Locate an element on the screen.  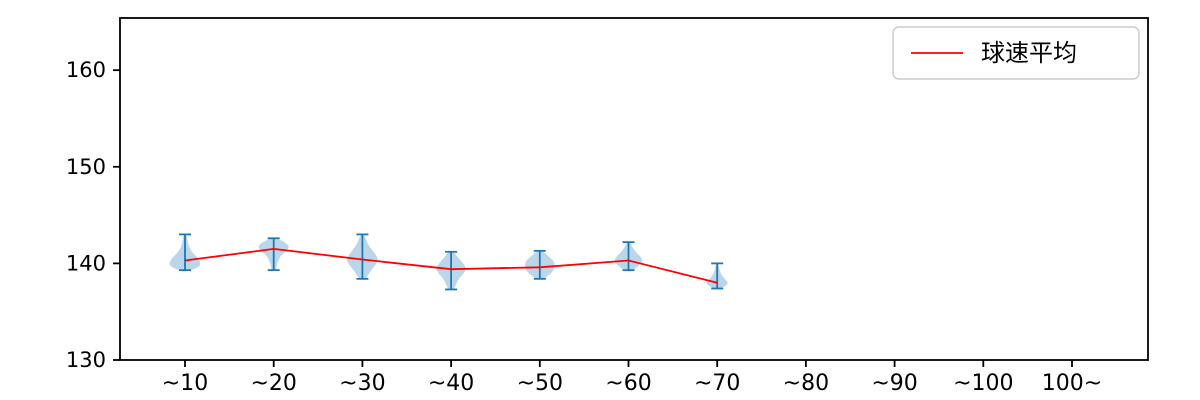
legend-box is located at coordinates (1016, 53).